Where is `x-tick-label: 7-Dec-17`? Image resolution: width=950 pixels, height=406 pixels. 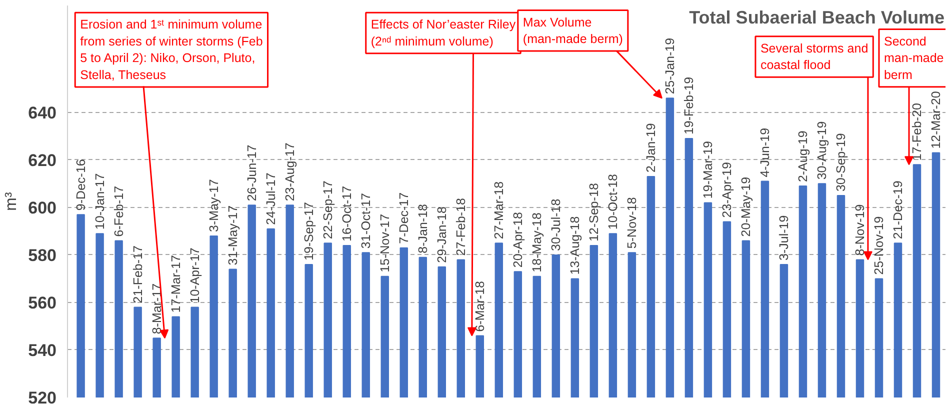
x-tick-label: 7-Dec-17 is located at coordinates (403, 218).